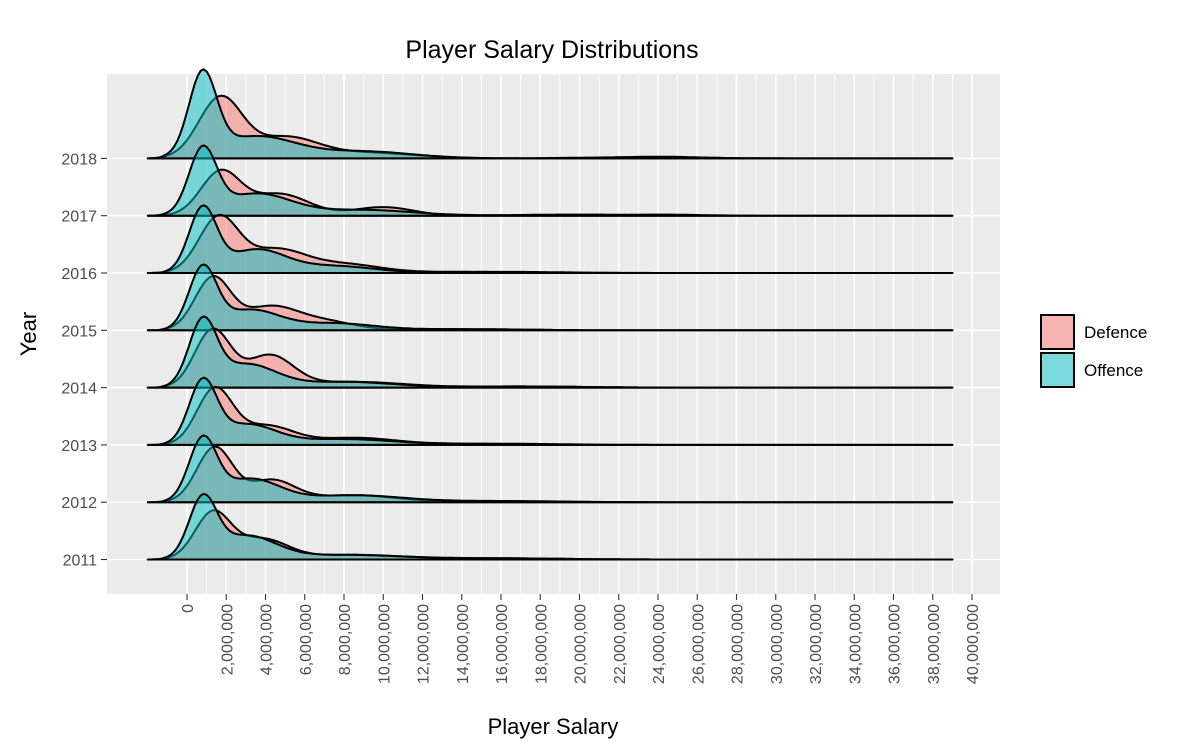 The image size is (1200, 752). What do you see at coordinates (463, 644) in the screenshot?
I see `x-tick-label: 14,000,000` at bounding box center [463, 644].